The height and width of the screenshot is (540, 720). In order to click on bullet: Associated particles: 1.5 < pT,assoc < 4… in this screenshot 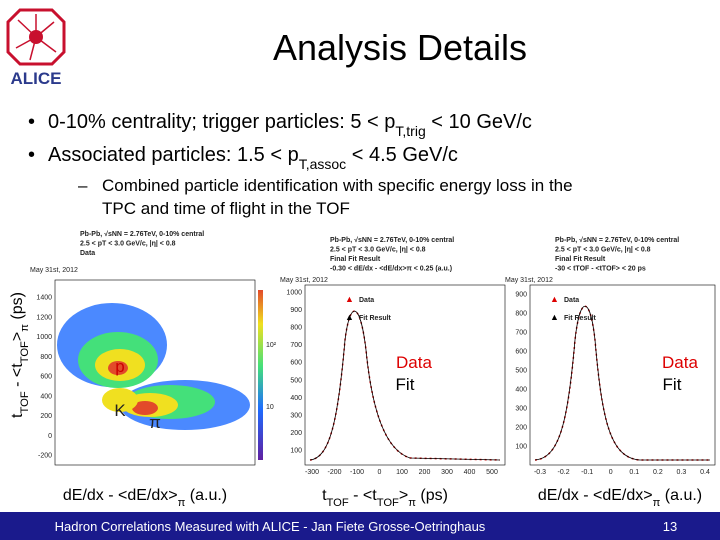, I will do `click(253, 158)`.